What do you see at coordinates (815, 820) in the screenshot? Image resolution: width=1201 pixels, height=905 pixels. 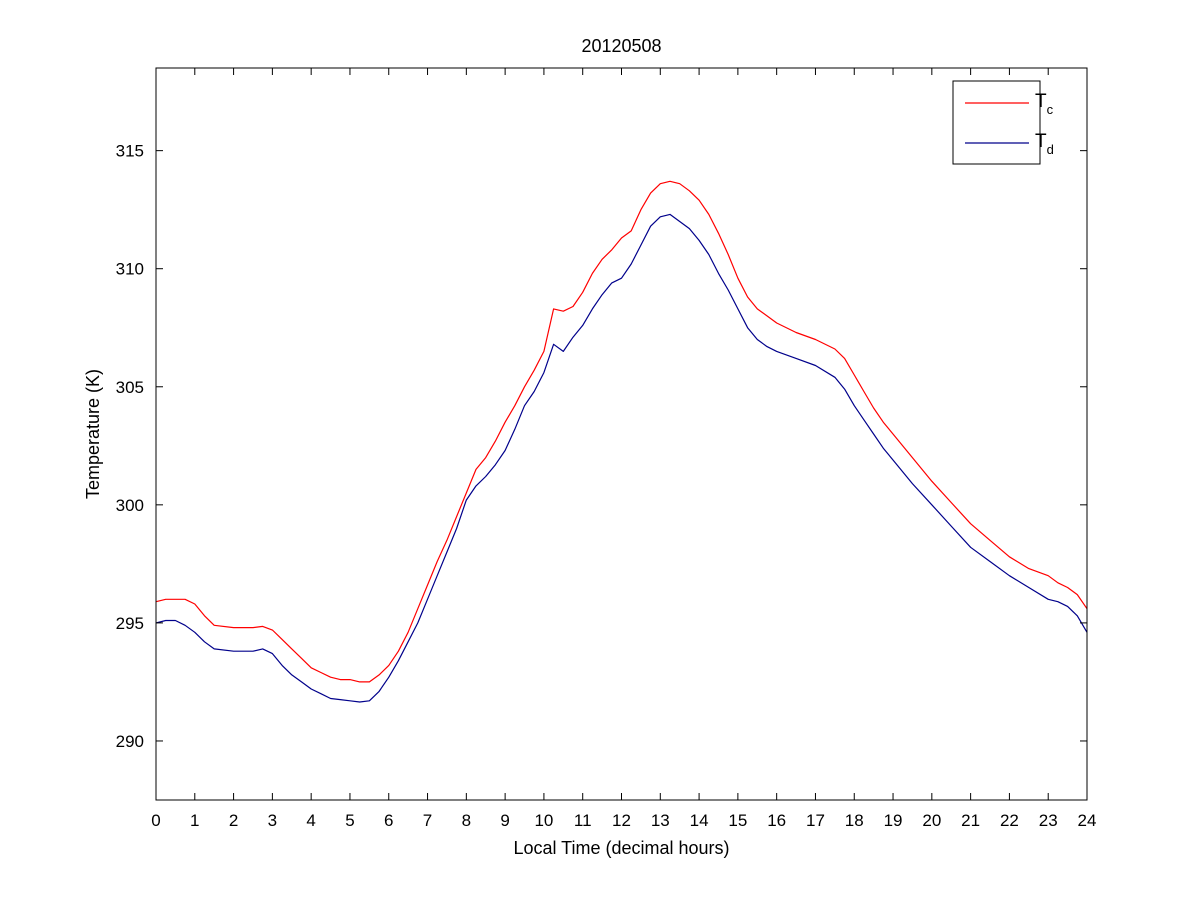 I see `x-tick-label: 17` at bounding box center [815, 820].